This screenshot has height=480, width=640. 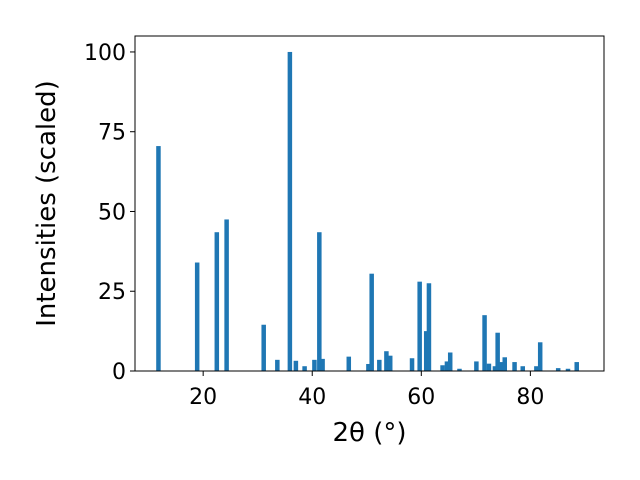 What do you see at coordinates (112, 292) in the screenshot?
I see `y-tick-label: 25` at bounding box center [112, 292].